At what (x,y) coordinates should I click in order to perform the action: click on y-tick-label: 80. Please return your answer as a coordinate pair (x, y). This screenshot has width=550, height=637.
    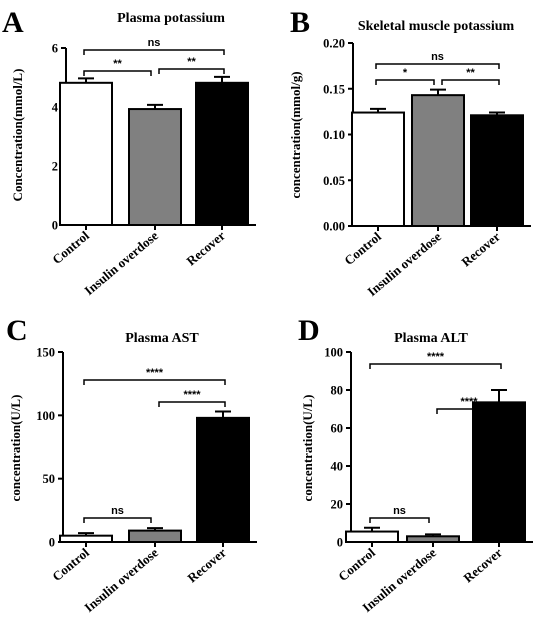
    Looking at the image, I should click on (337, 391).